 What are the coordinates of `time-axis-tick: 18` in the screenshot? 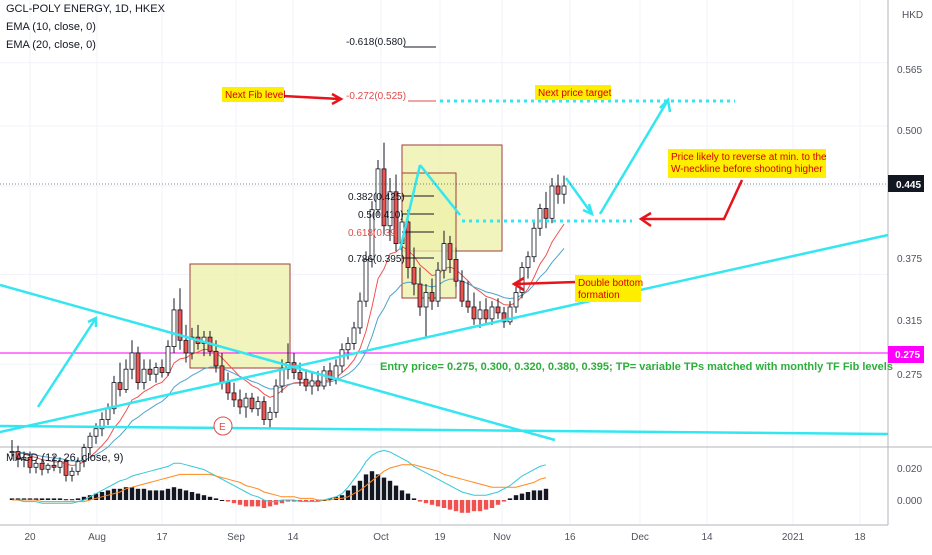 It's located at (860, 537).